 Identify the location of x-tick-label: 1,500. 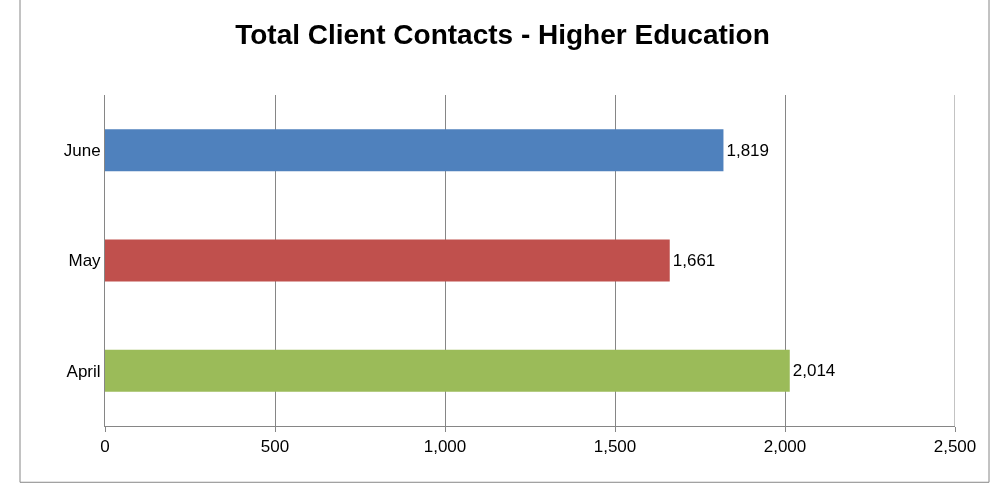
(615, 447).